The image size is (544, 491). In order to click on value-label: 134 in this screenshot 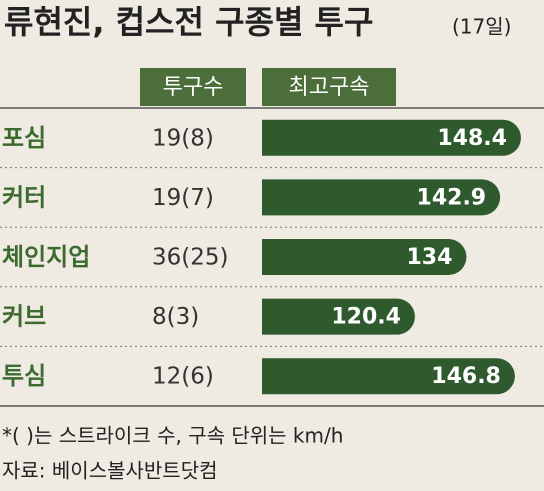, I will do `click(429, 257)`.